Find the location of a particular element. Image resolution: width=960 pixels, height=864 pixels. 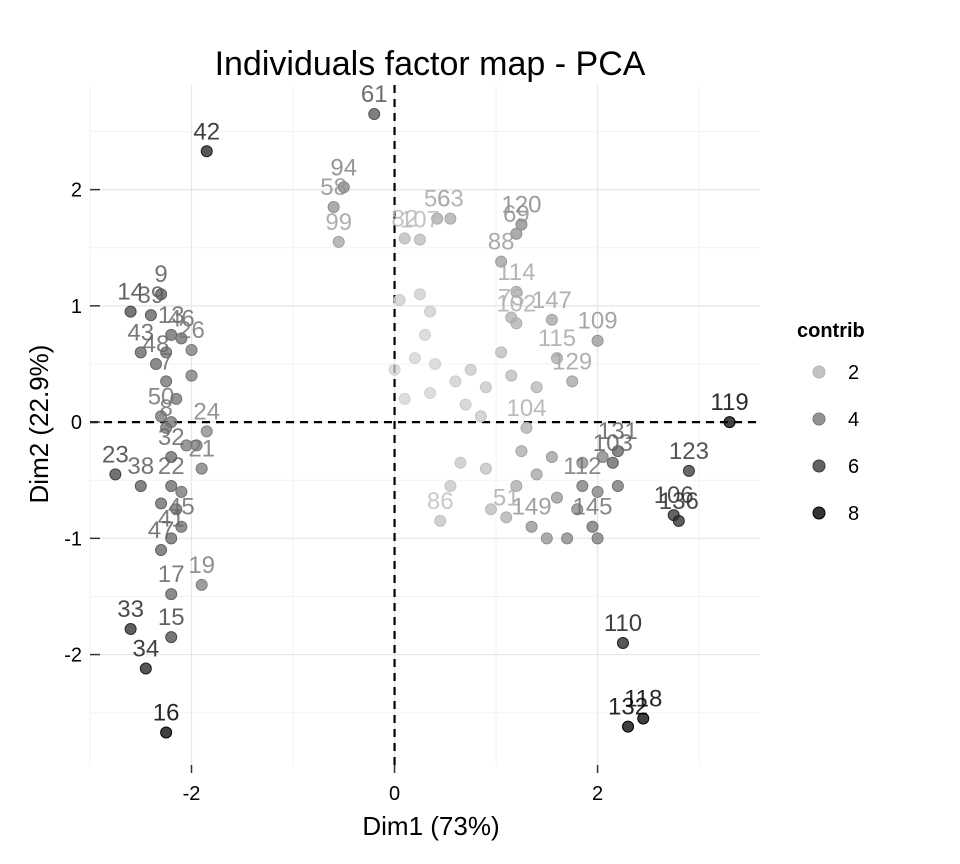

legend: contrib 2 4 6 8 is located at coordinates (831, 422).